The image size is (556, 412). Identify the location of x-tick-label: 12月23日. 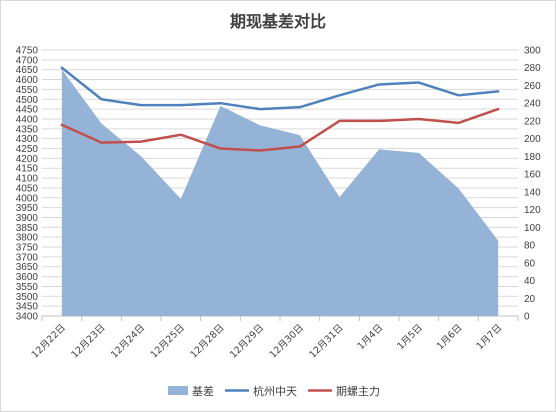
(88, 341).